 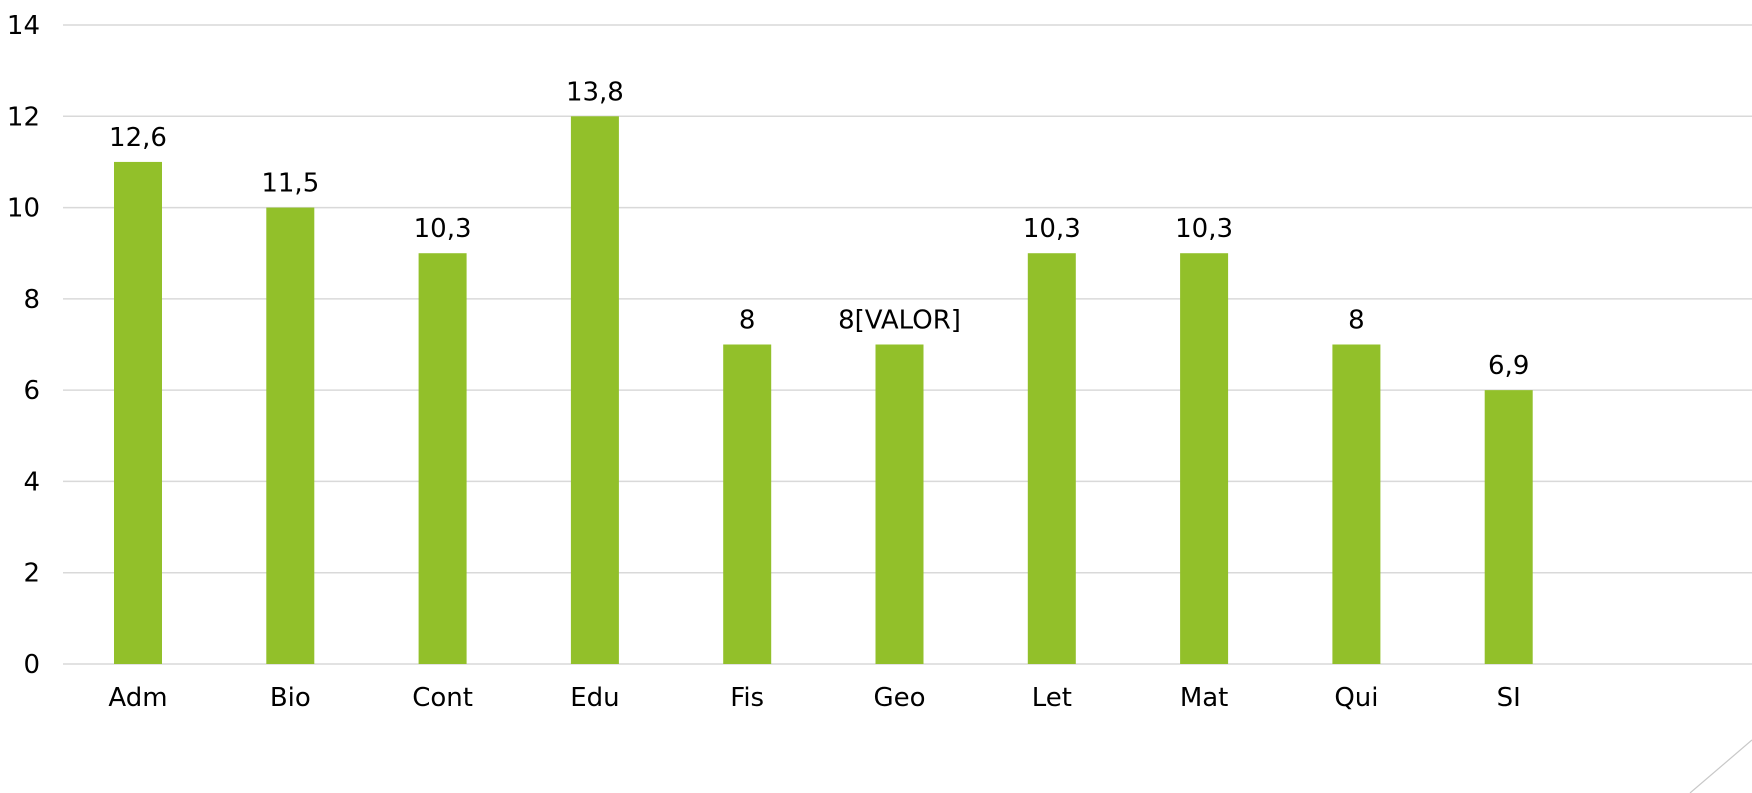 I want to click on data-label-cont: 10,3, so click(x=443, y=229).